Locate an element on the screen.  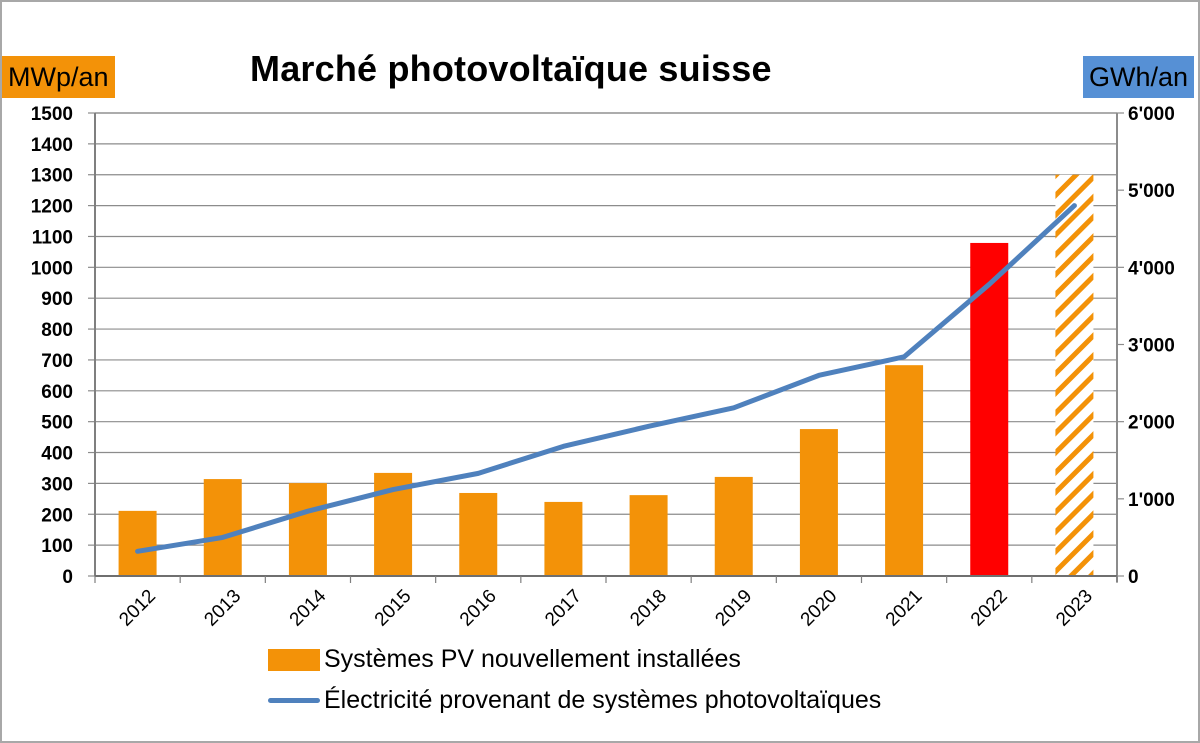
left-tick-label: 0 is located at coordinates (67, 577).